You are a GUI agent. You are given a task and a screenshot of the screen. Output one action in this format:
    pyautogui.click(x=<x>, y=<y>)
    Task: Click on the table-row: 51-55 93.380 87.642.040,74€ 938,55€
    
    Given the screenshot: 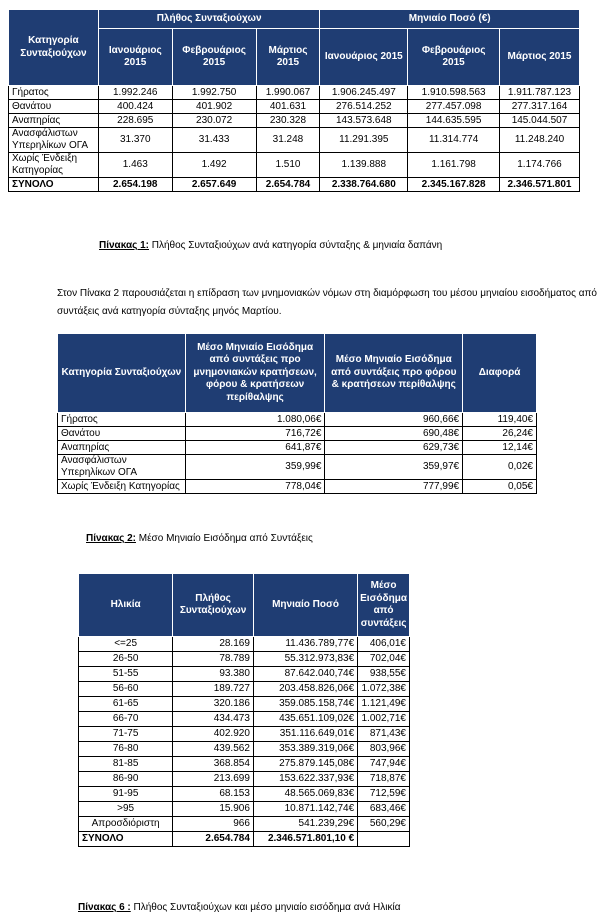 What is the action you would take?
    pyautogui.click(x=243, y=674)
    